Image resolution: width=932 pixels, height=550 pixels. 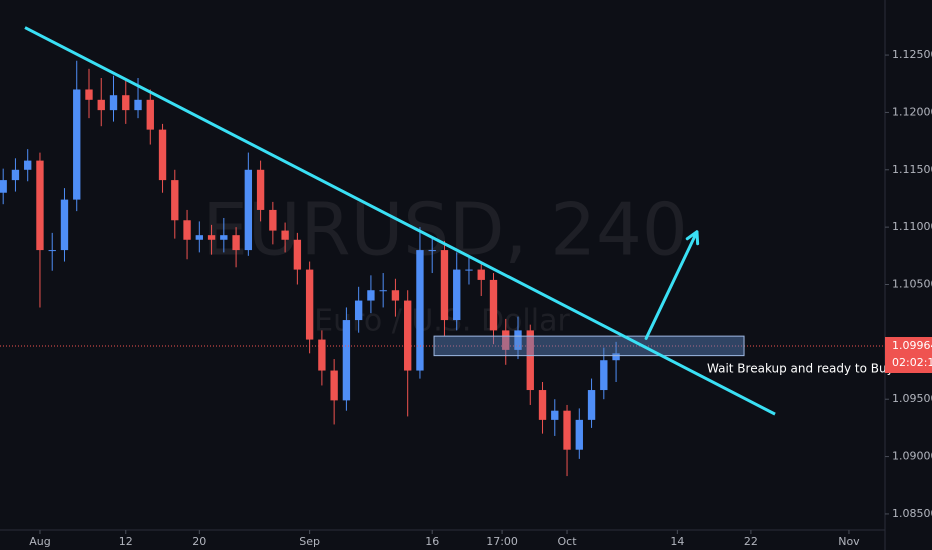 I want to click on countdown-label: 02:02:16, so click(x=912, y=362).